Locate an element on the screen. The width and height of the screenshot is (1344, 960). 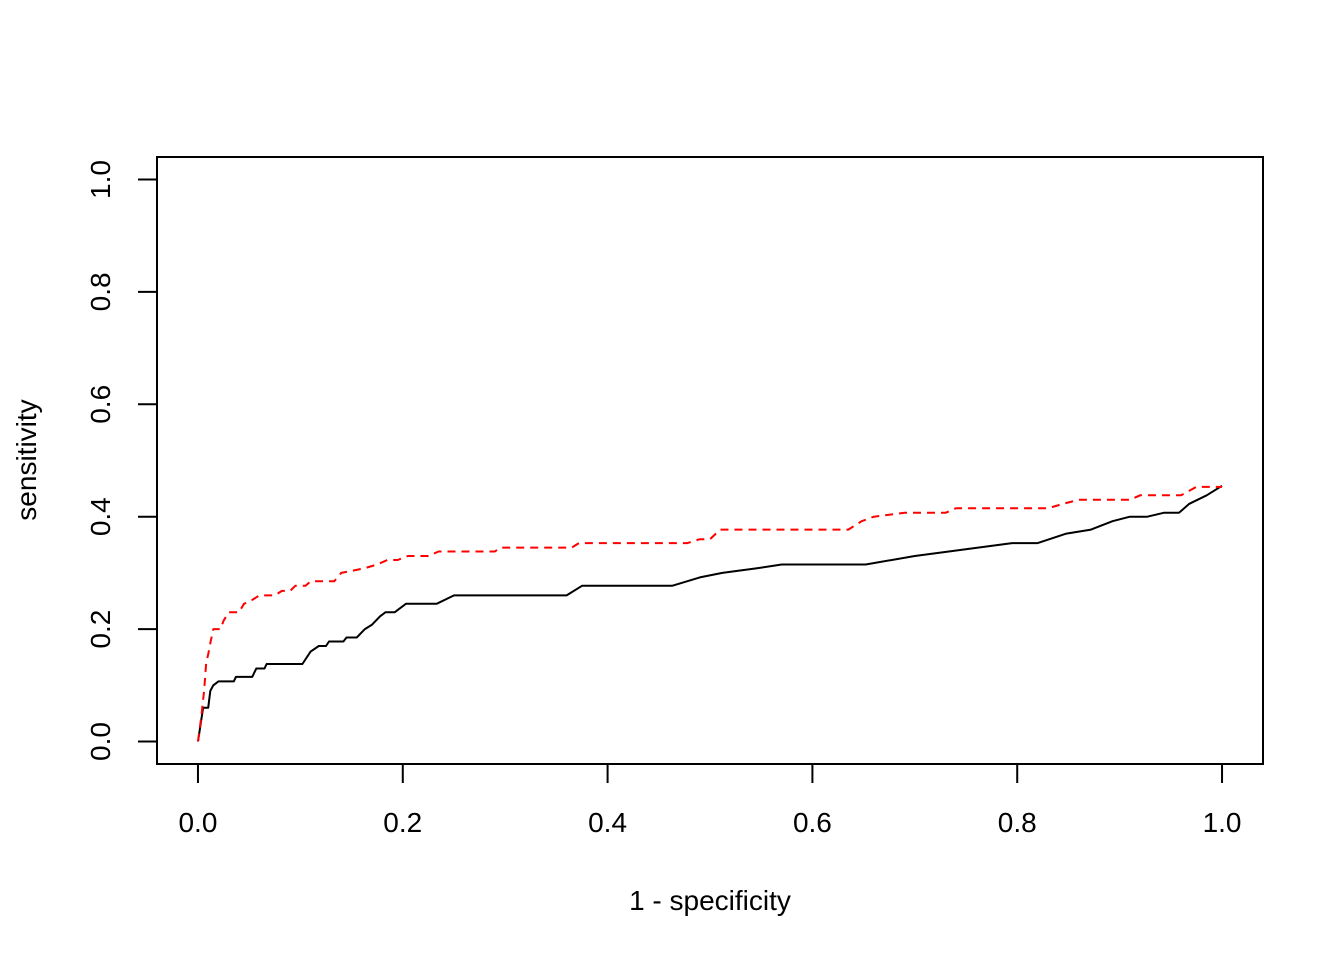
x-tick-label: 0.8 is located at coordinates (1017, 822).